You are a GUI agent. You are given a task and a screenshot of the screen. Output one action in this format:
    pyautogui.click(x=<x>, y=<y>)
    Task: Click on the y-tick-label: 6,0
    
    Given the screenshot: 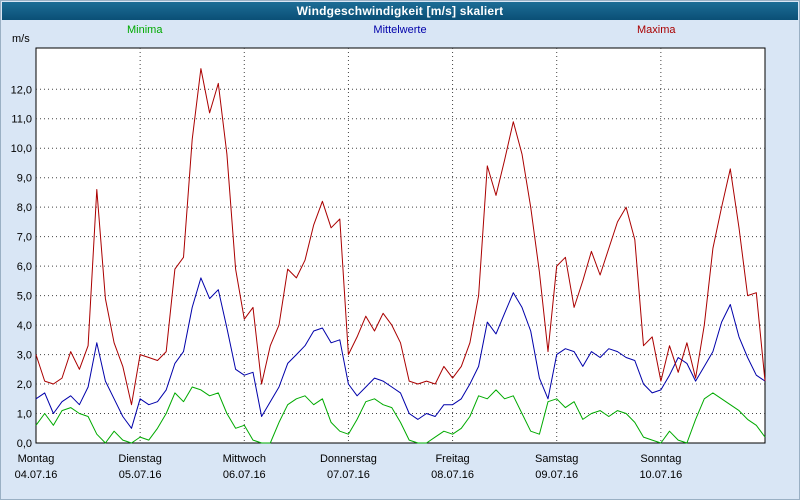 What is the action you would take?
    pyautogui.click(x=24, y=267)
    